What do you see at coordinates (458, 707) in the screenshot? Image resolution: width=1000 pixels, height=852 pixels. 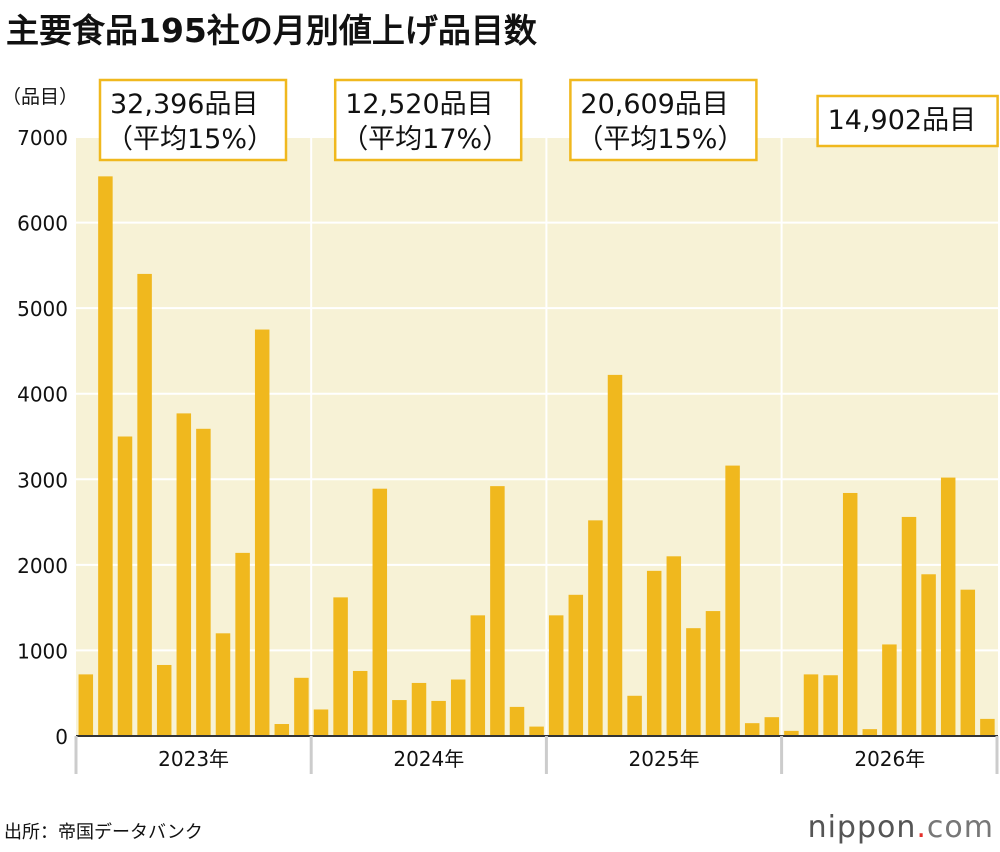 I see `bar-2024年-8` at bounding box center [458, 707].